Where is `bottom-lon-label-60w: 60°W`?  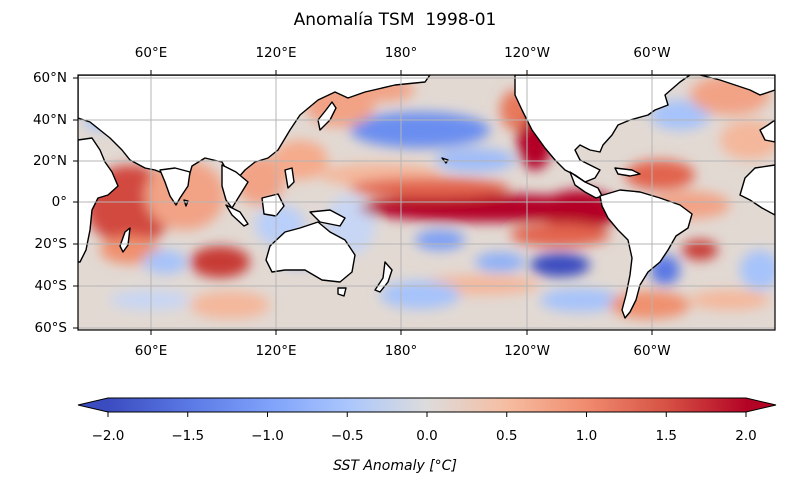
bottom-lon-label-60w: 60°W is located at coordinates (652, 351).